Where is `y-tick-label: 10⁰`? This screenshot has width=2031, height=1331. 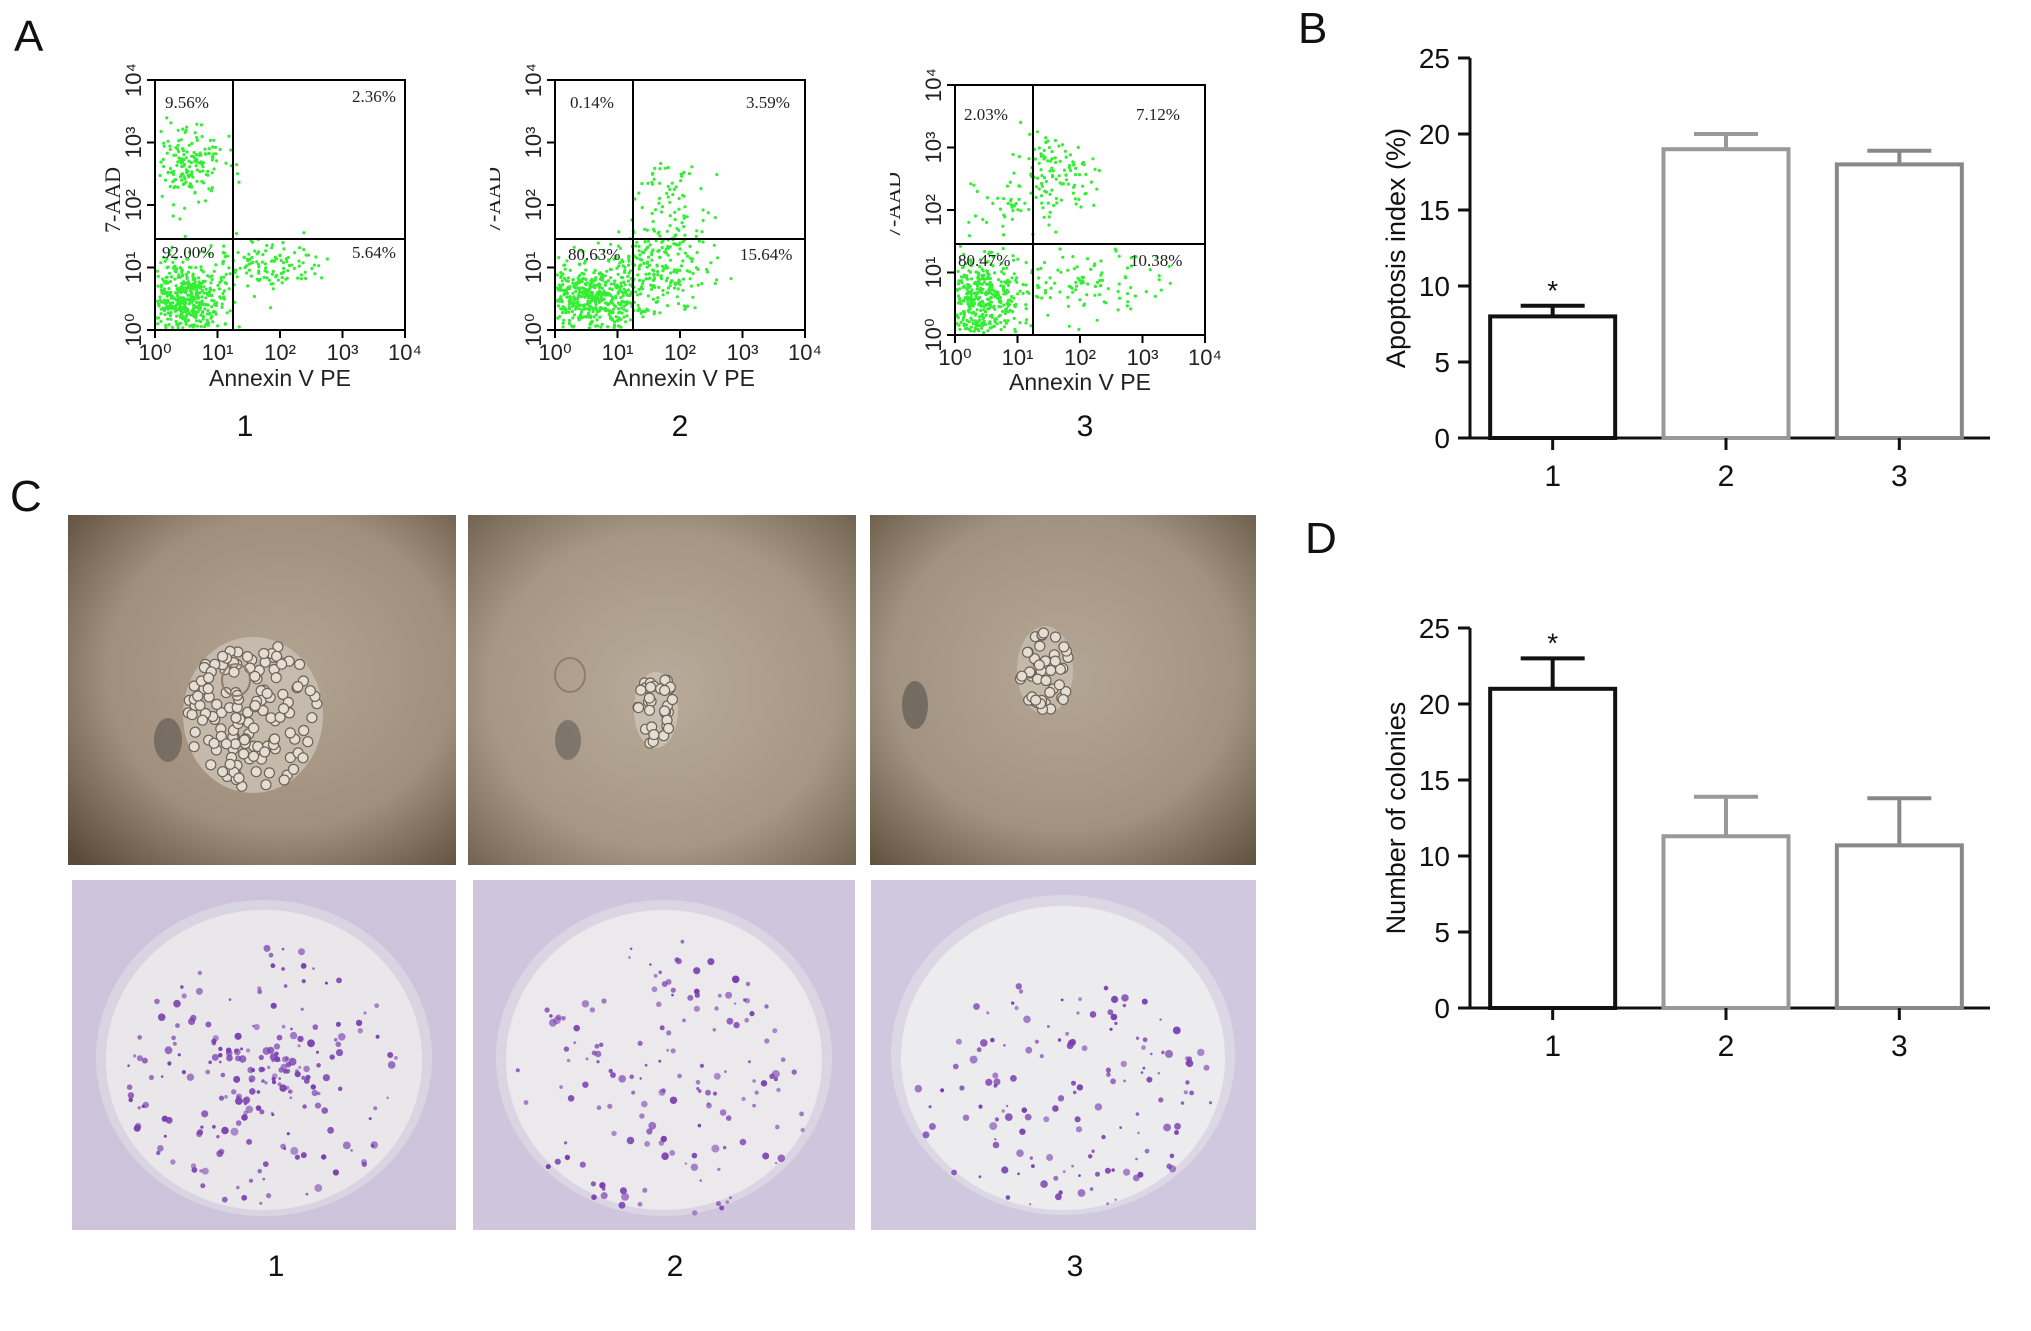
y-tick-label: 10⁰ is located at coordinates (533, 329).